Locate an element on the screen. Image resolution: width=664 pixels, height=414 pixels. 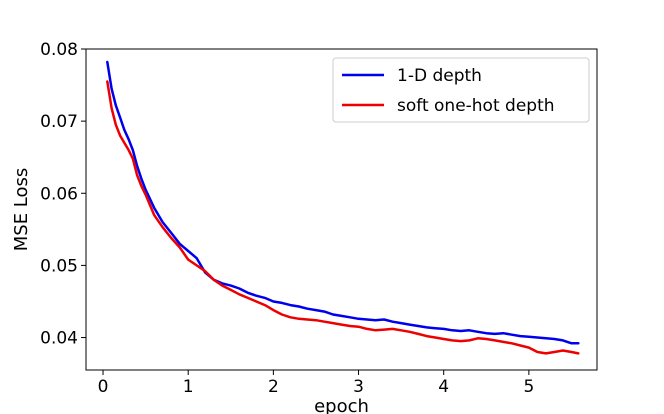
legend-label-soft-one-hot-depth: soft one-hot depth is located at coordinates (476, 106).